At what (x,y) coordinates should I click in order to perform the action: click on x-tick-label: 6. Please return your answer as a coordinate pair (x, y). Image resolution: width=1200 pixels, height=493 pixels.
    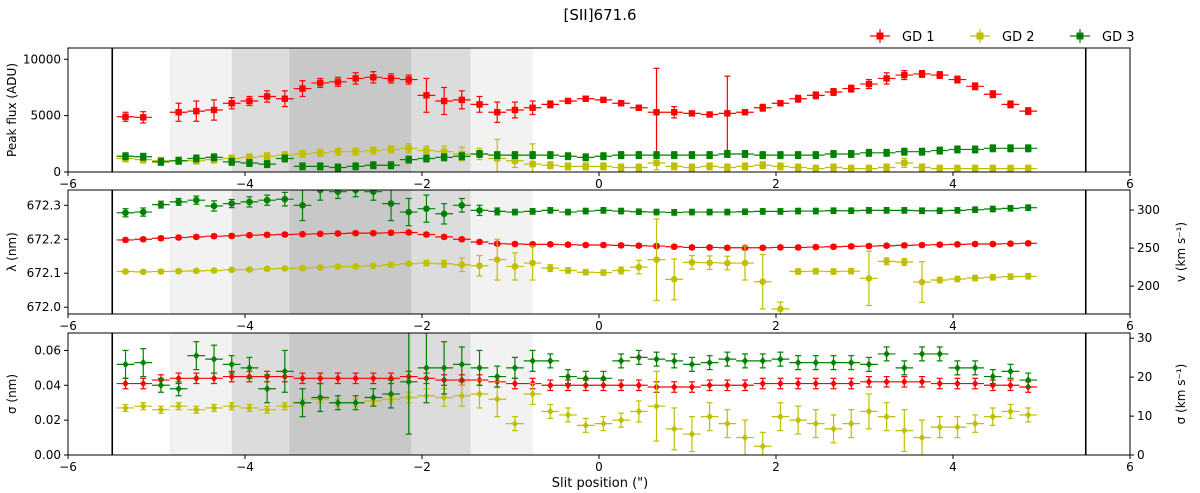
    Looking at the image, I should click on (1130, 326).